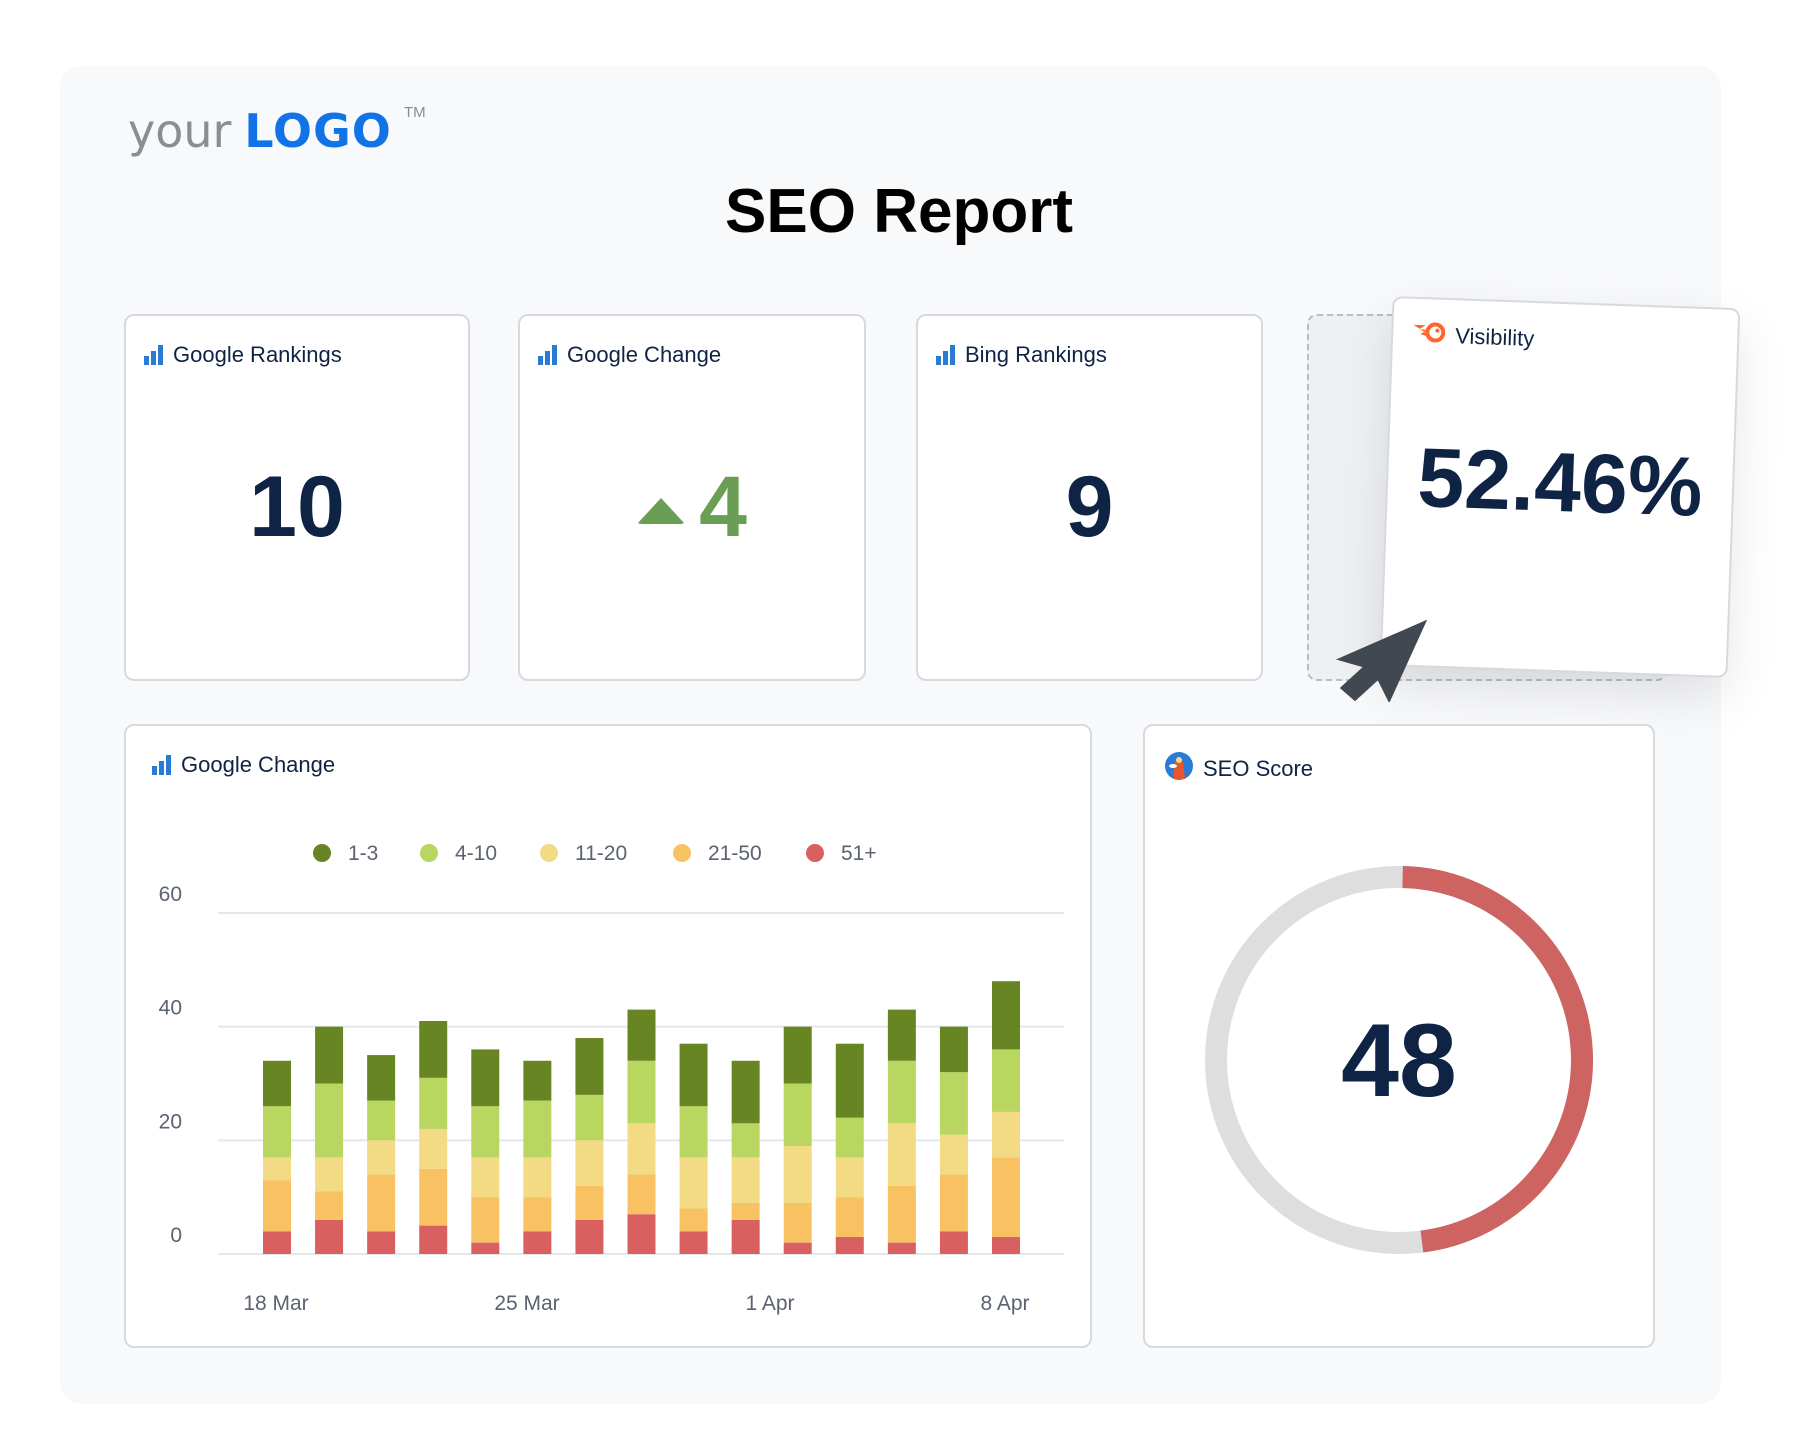  Describe the element at coordinates (297, 497) in the screenshot. I see `card-google-rankings: Google Rankings 10` at that location.